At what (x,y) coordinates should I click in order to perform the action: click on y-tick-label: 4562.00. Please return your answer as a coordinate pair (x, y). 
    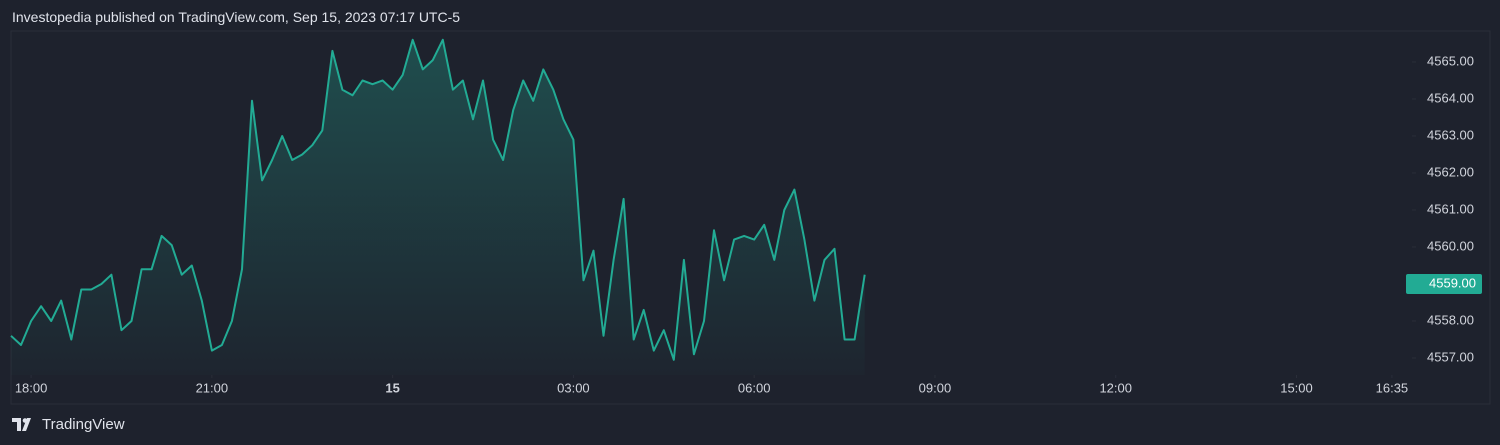
    Looking at the image, I should click on (1450, 171).